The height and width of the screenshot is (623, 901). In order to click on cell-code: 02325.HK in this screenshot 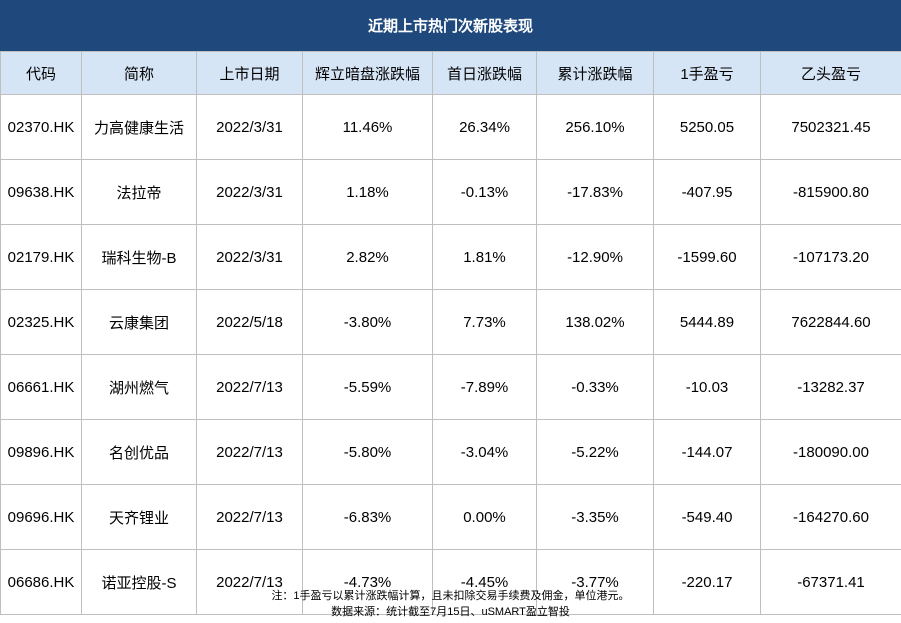, I will do `click(41, 322)`.